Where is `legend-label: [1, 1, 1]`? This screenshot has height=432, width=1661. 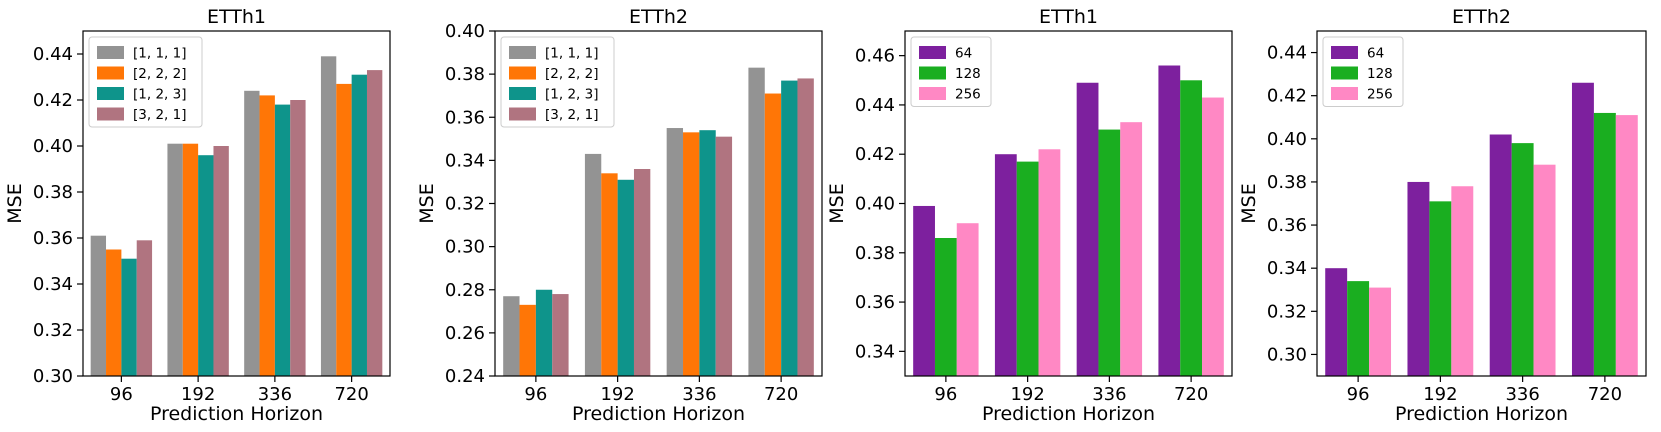
legend-label: [1, 1, 1] is located at coordinates (571, 54).